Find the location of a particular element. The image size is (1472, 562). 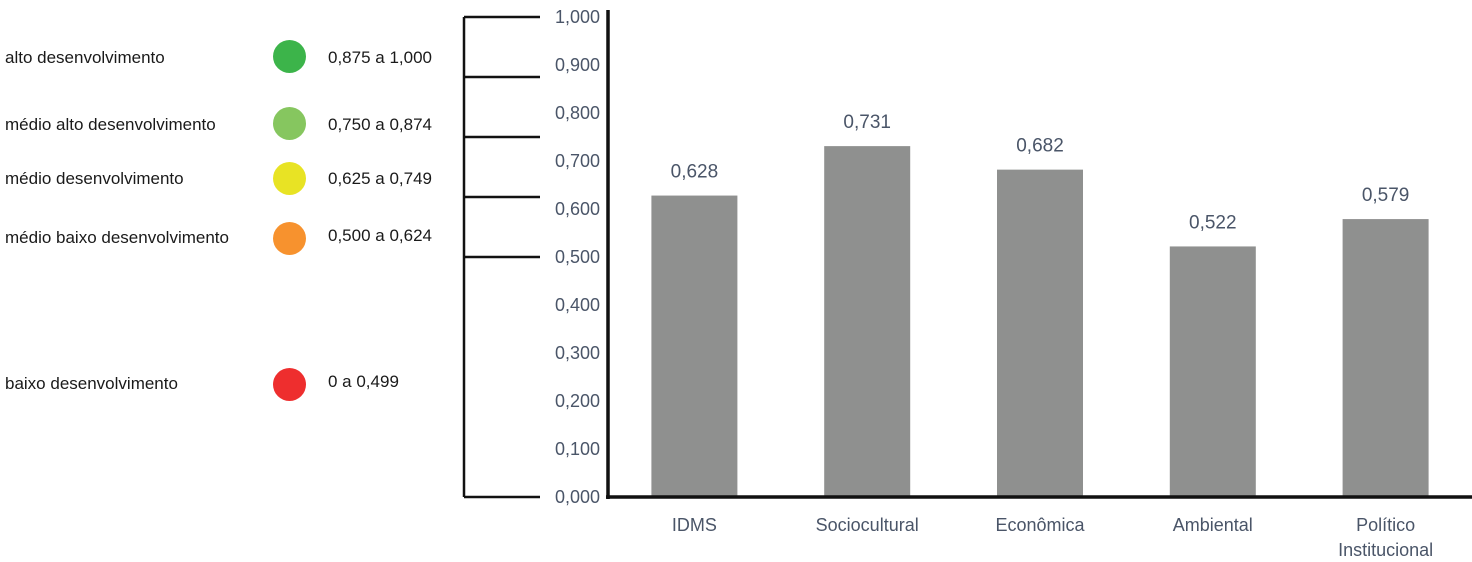

data-label: 0,682 is located at coordinates (1040, 146).